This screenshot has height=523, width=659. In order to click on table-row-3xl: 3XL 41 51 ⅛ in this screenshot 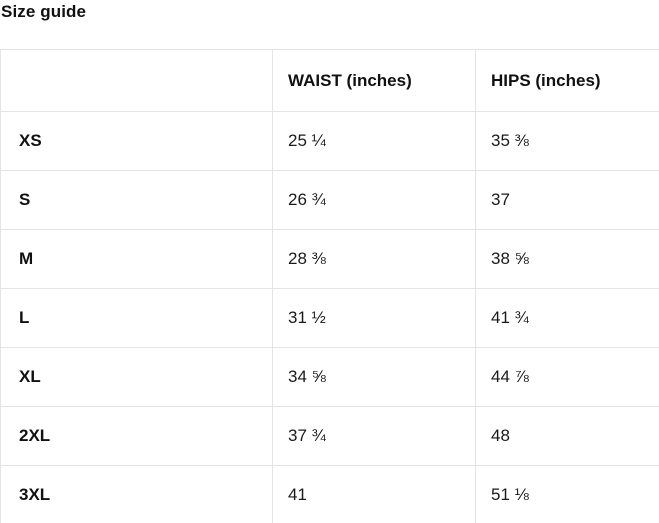, I will do `click(329, 494)`.